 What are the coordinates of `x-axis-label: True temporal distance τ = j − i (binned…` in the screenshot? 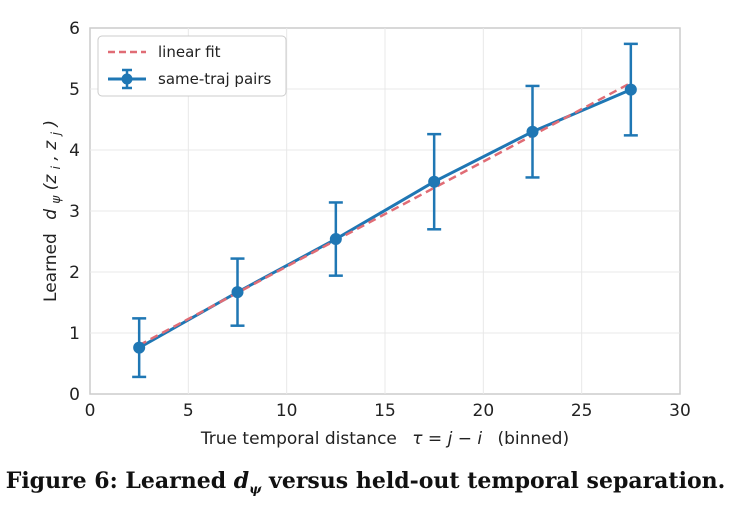 It's located at (384, 439).